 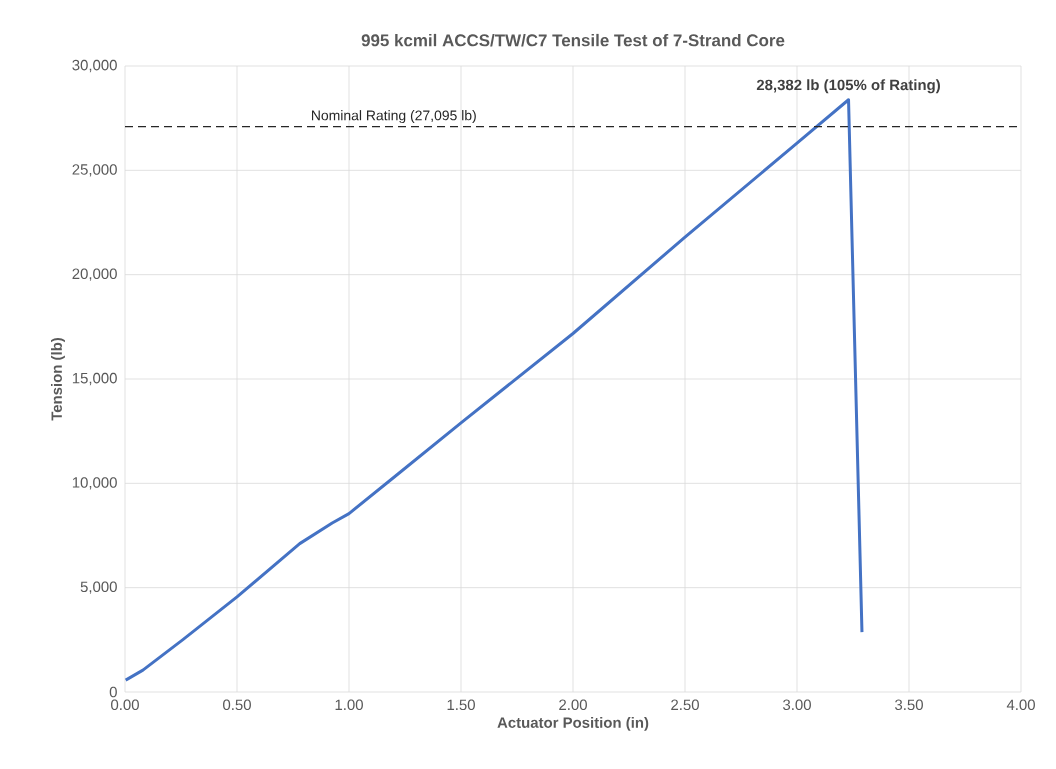 I want to click on x-tick-label: 1.50, so click(x=461, y=705).